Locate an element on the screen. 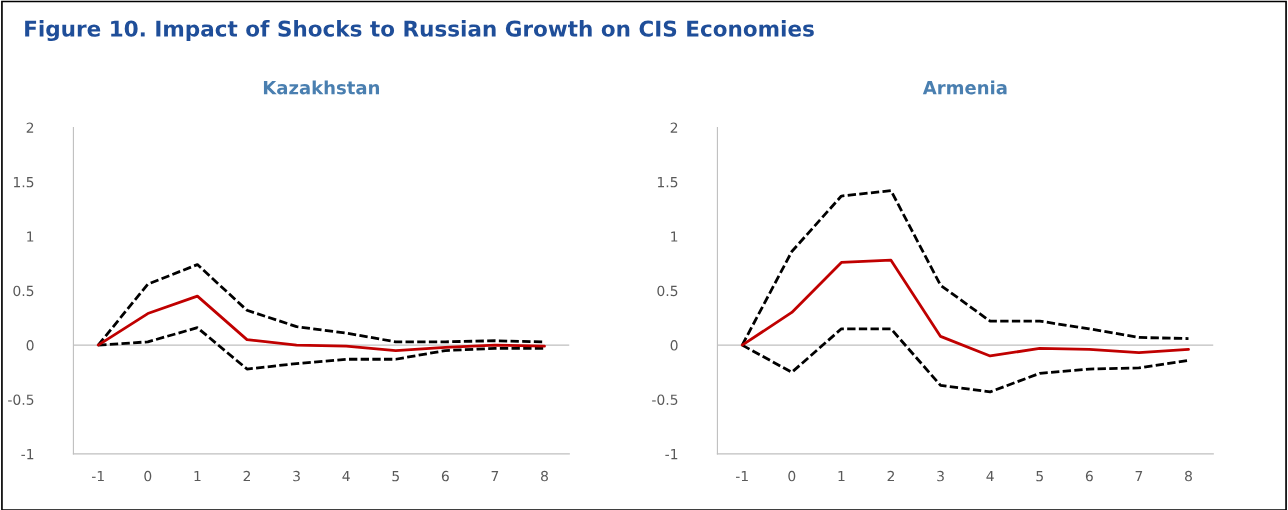 This screenshot has width=1288, height=510. chart-title: Kazakhstan is located at coordinates (321, 87).